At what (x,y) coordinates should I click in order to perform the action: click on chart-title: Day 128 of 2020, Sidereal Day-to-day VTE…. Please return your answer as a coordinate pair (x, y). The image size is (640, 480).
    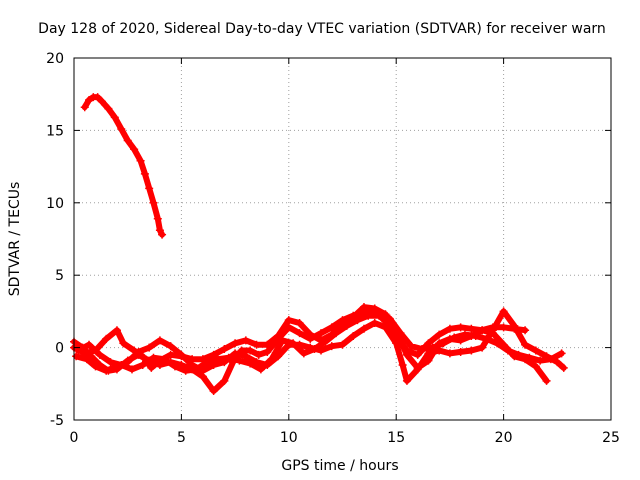
    Looking at the image, I should click on (322, 29).